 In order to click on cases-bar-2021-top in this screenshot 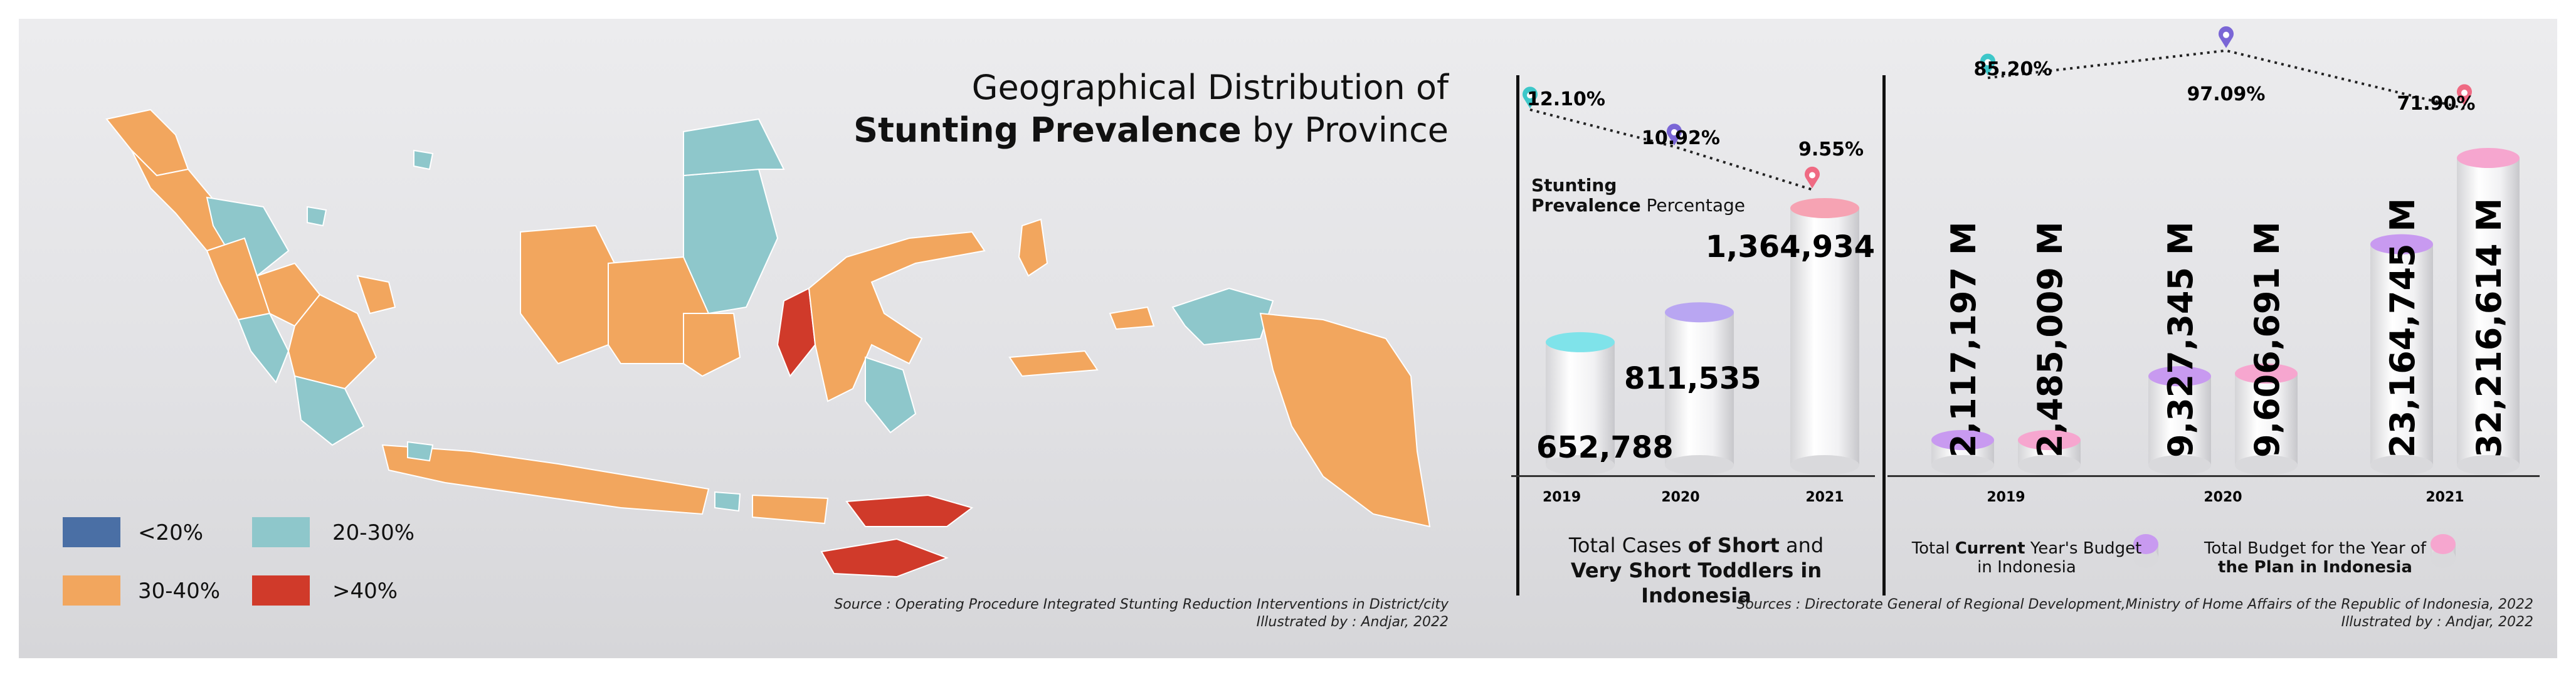, I will do `click(1824, 208)`.